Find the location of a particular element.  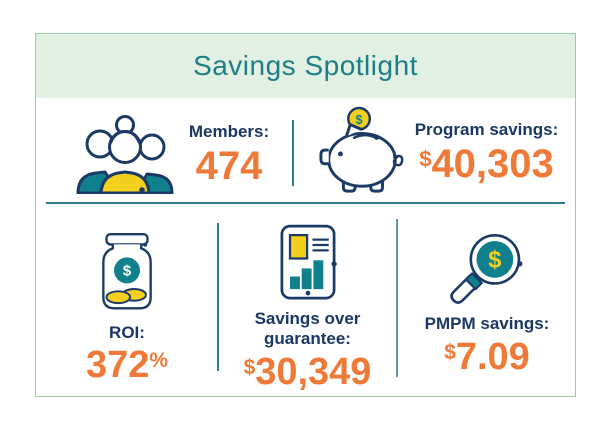

members-metric: Members: 474 is located at coordinates (171, 154).